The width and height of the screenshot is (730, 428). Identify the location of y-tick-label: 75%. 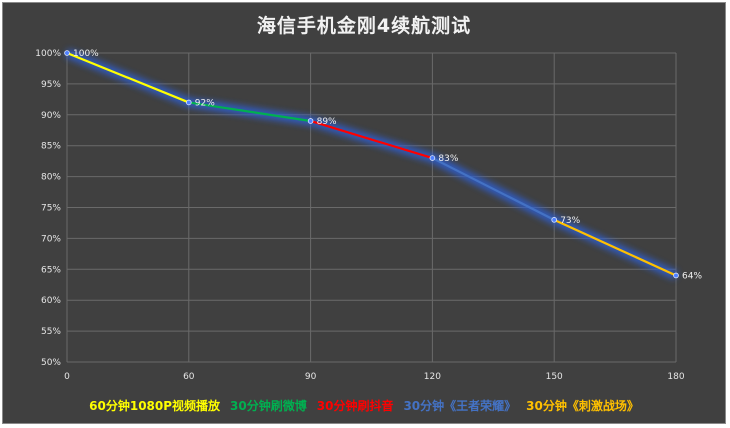
(51, 209).